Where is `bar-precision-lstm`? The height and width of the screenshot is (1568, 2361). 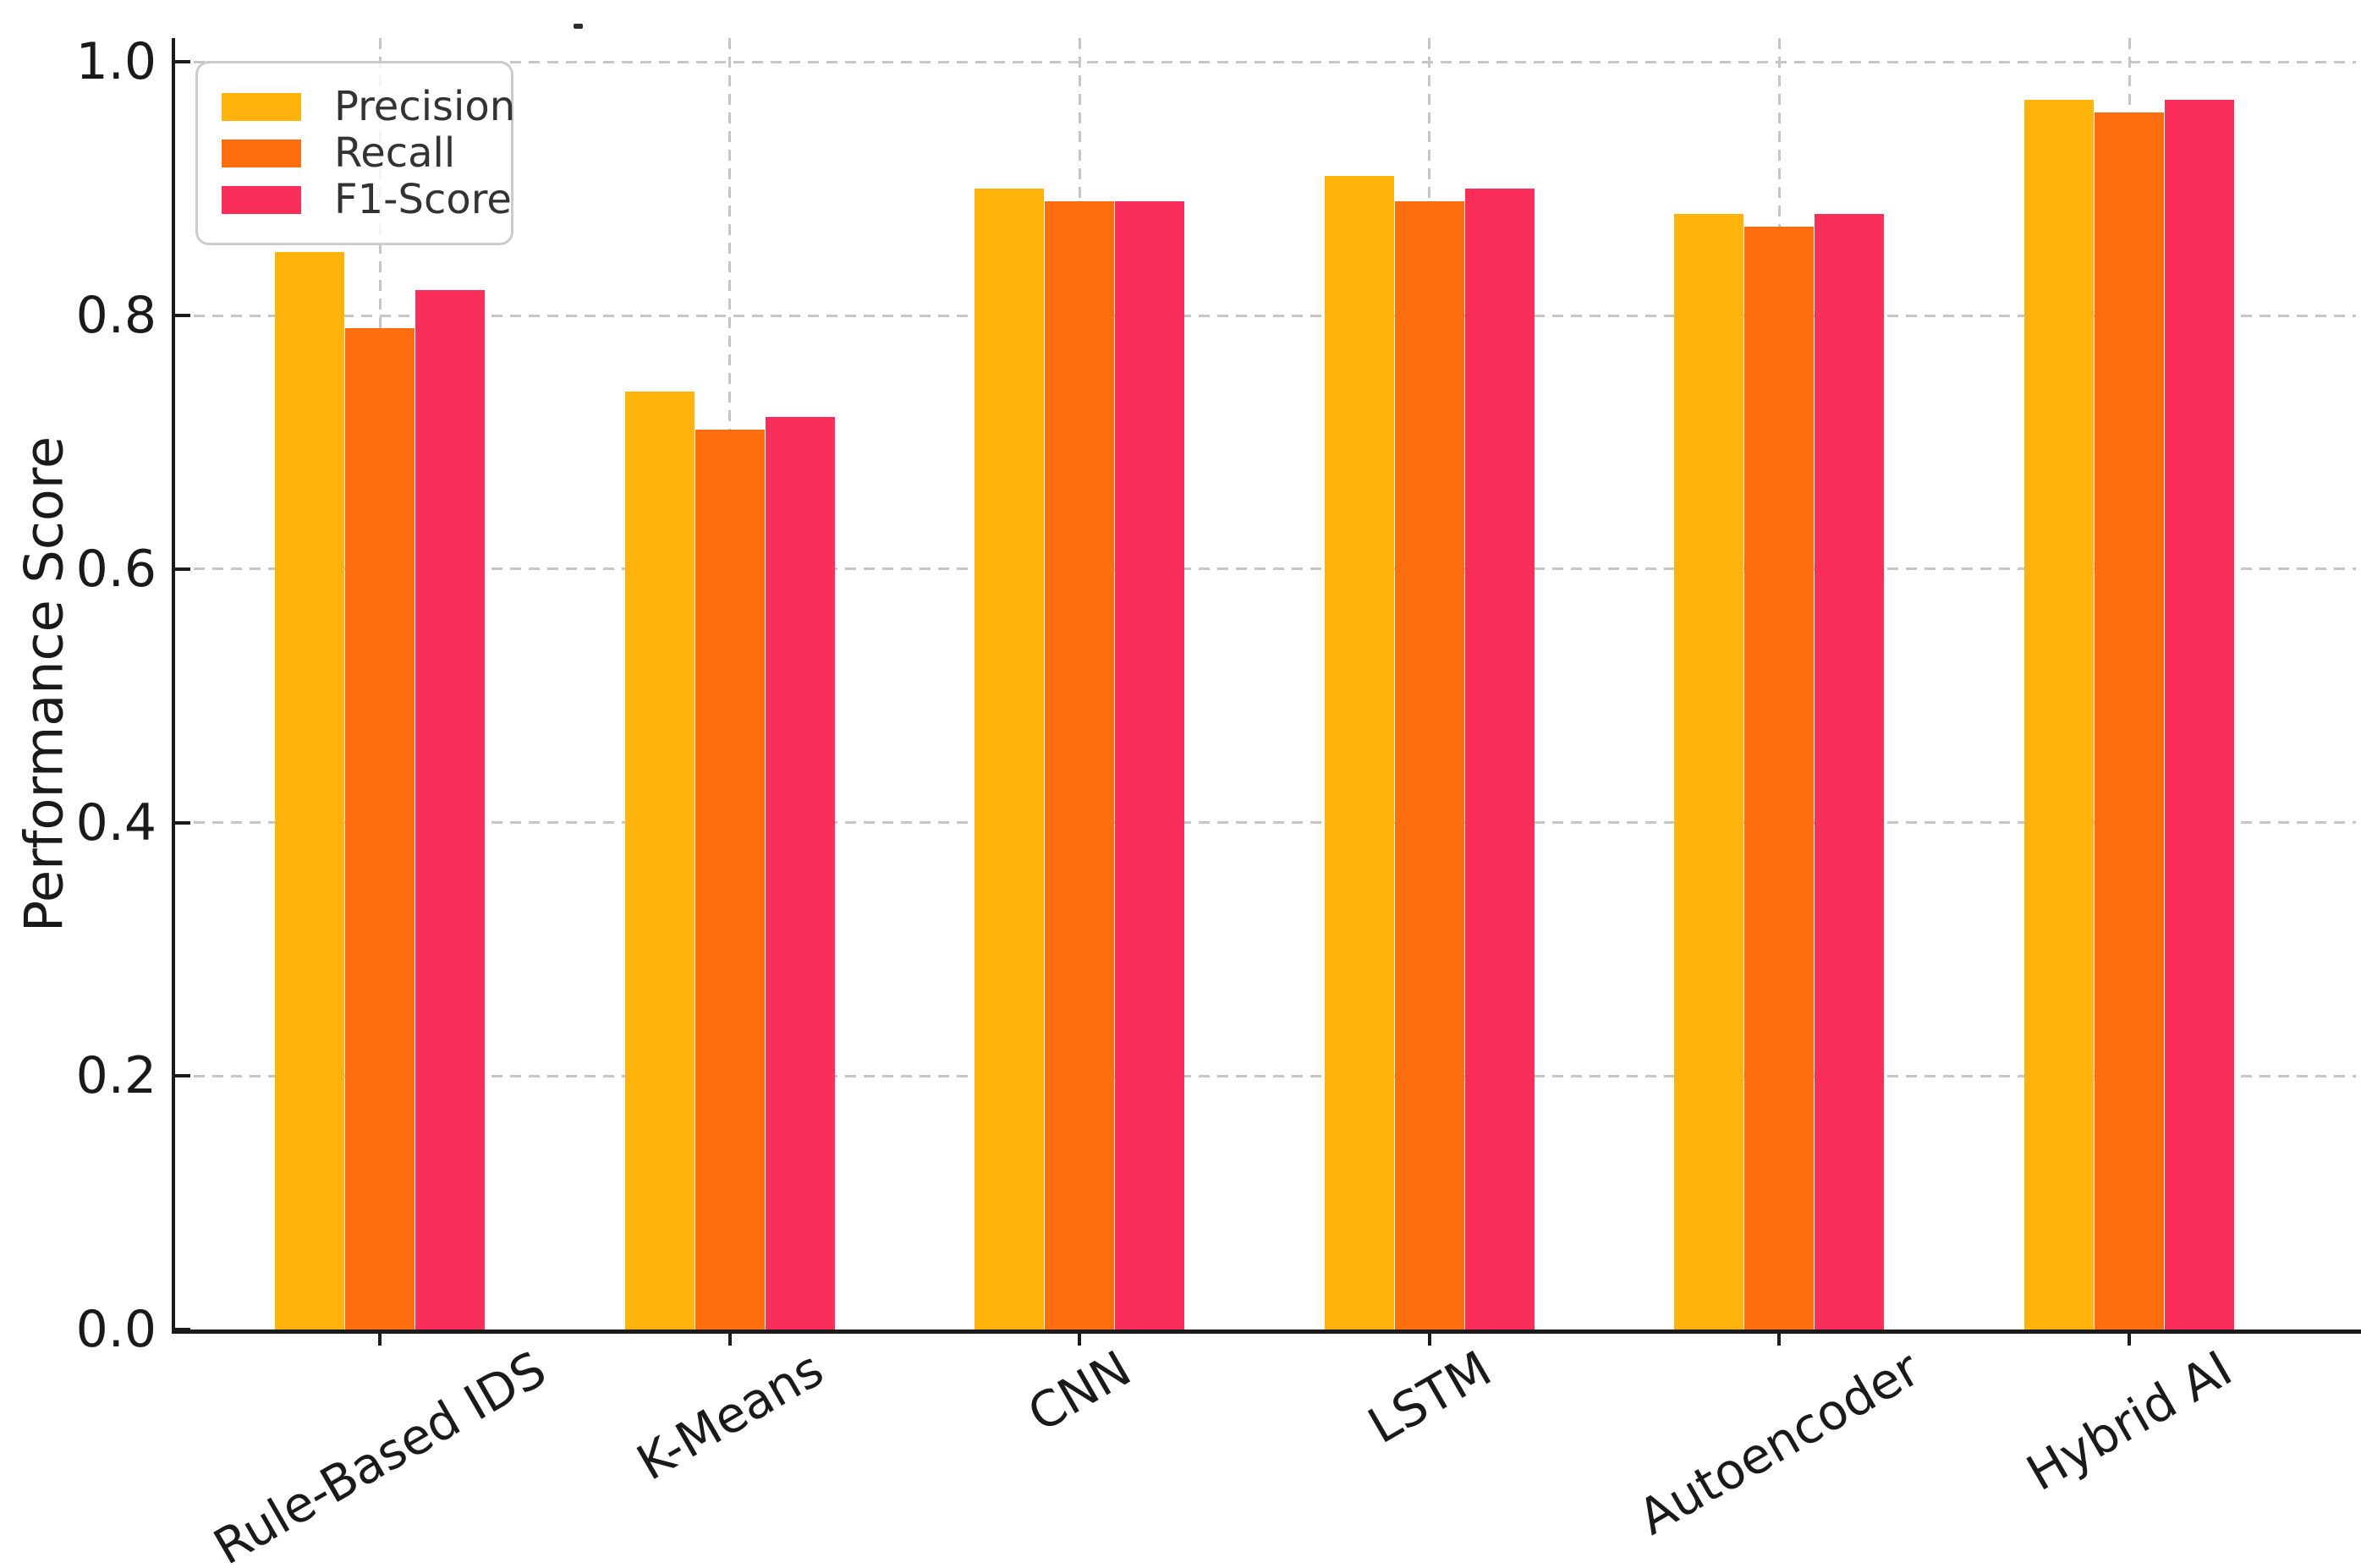 bar-precision-lstm is located at coordinates (1359, 753).